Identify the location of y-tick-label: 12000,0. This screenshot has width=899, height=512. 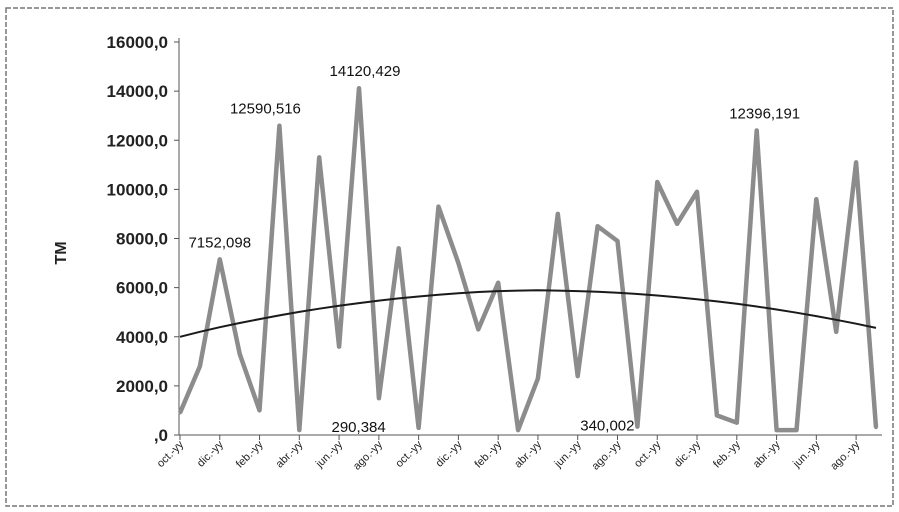
(137, 140).